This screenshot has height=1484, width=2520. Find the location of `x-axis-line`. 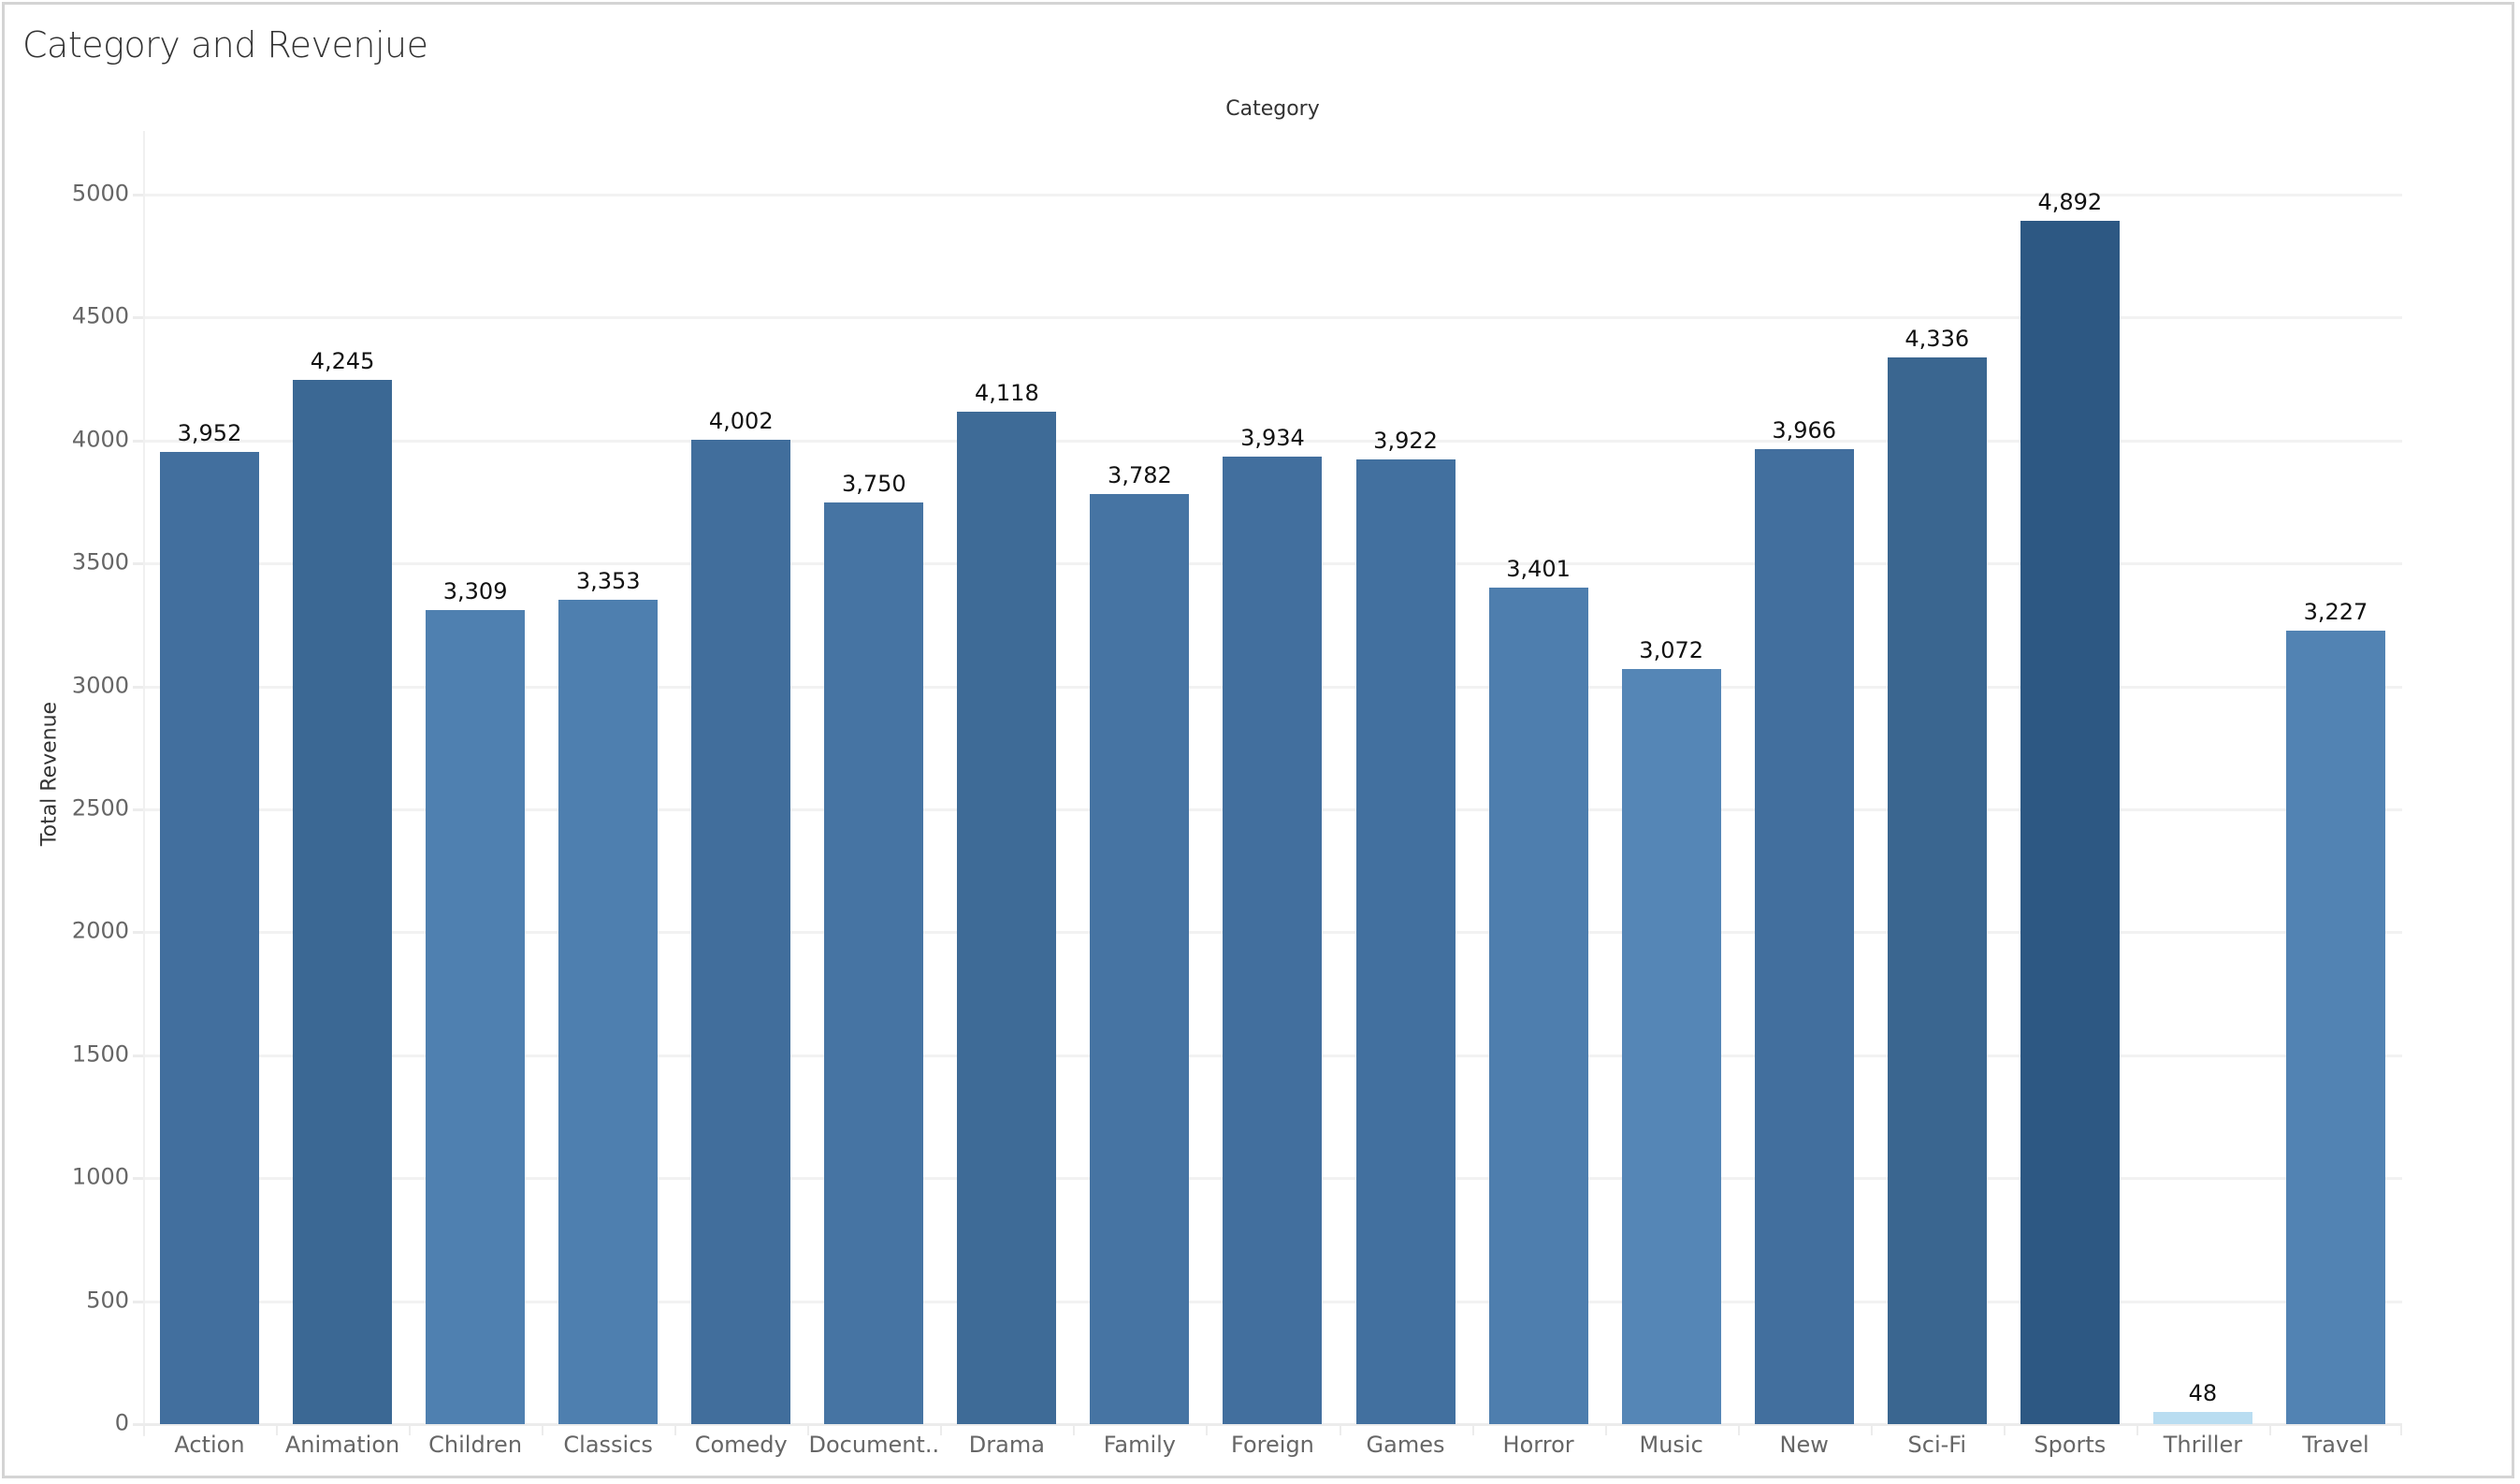

x-axis-line is located at coordinates (1267, 1424).